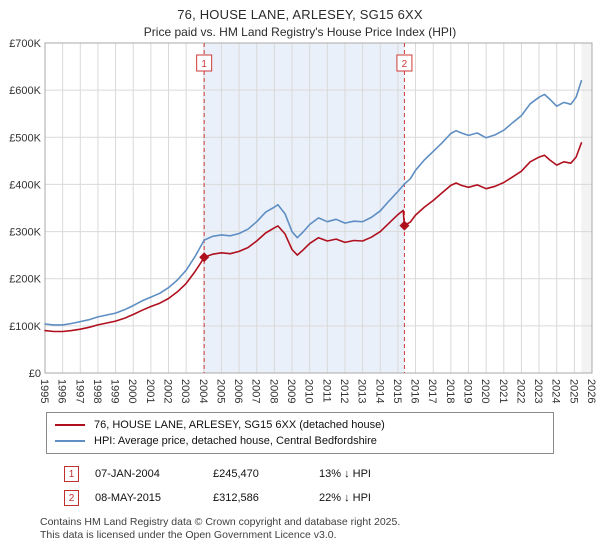 The image size is (600, 560). What do you see at coordinates (150, 391) in the screenshot?
I see `x-axis-tick-label: 2001` at bounding box center [150, 391].